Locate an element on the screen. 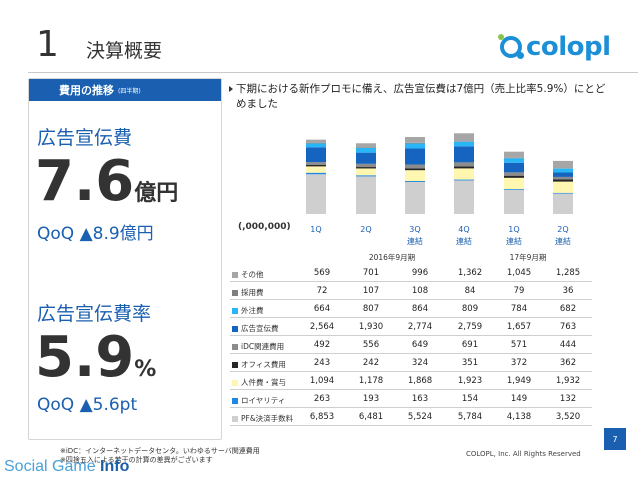 The image size is (640, 480). table-cell: 324 is located at coordinates (420, 363).